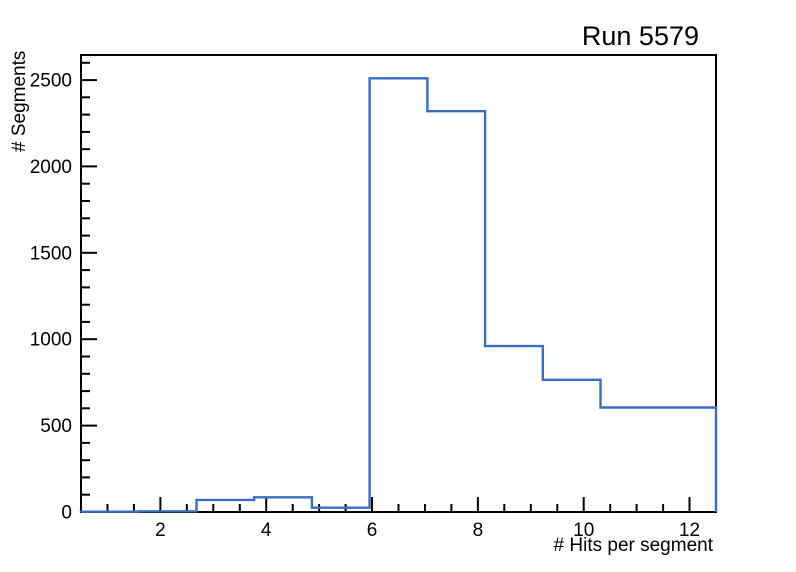  I want to click on x-tick-label: 12, so click(689, 530).